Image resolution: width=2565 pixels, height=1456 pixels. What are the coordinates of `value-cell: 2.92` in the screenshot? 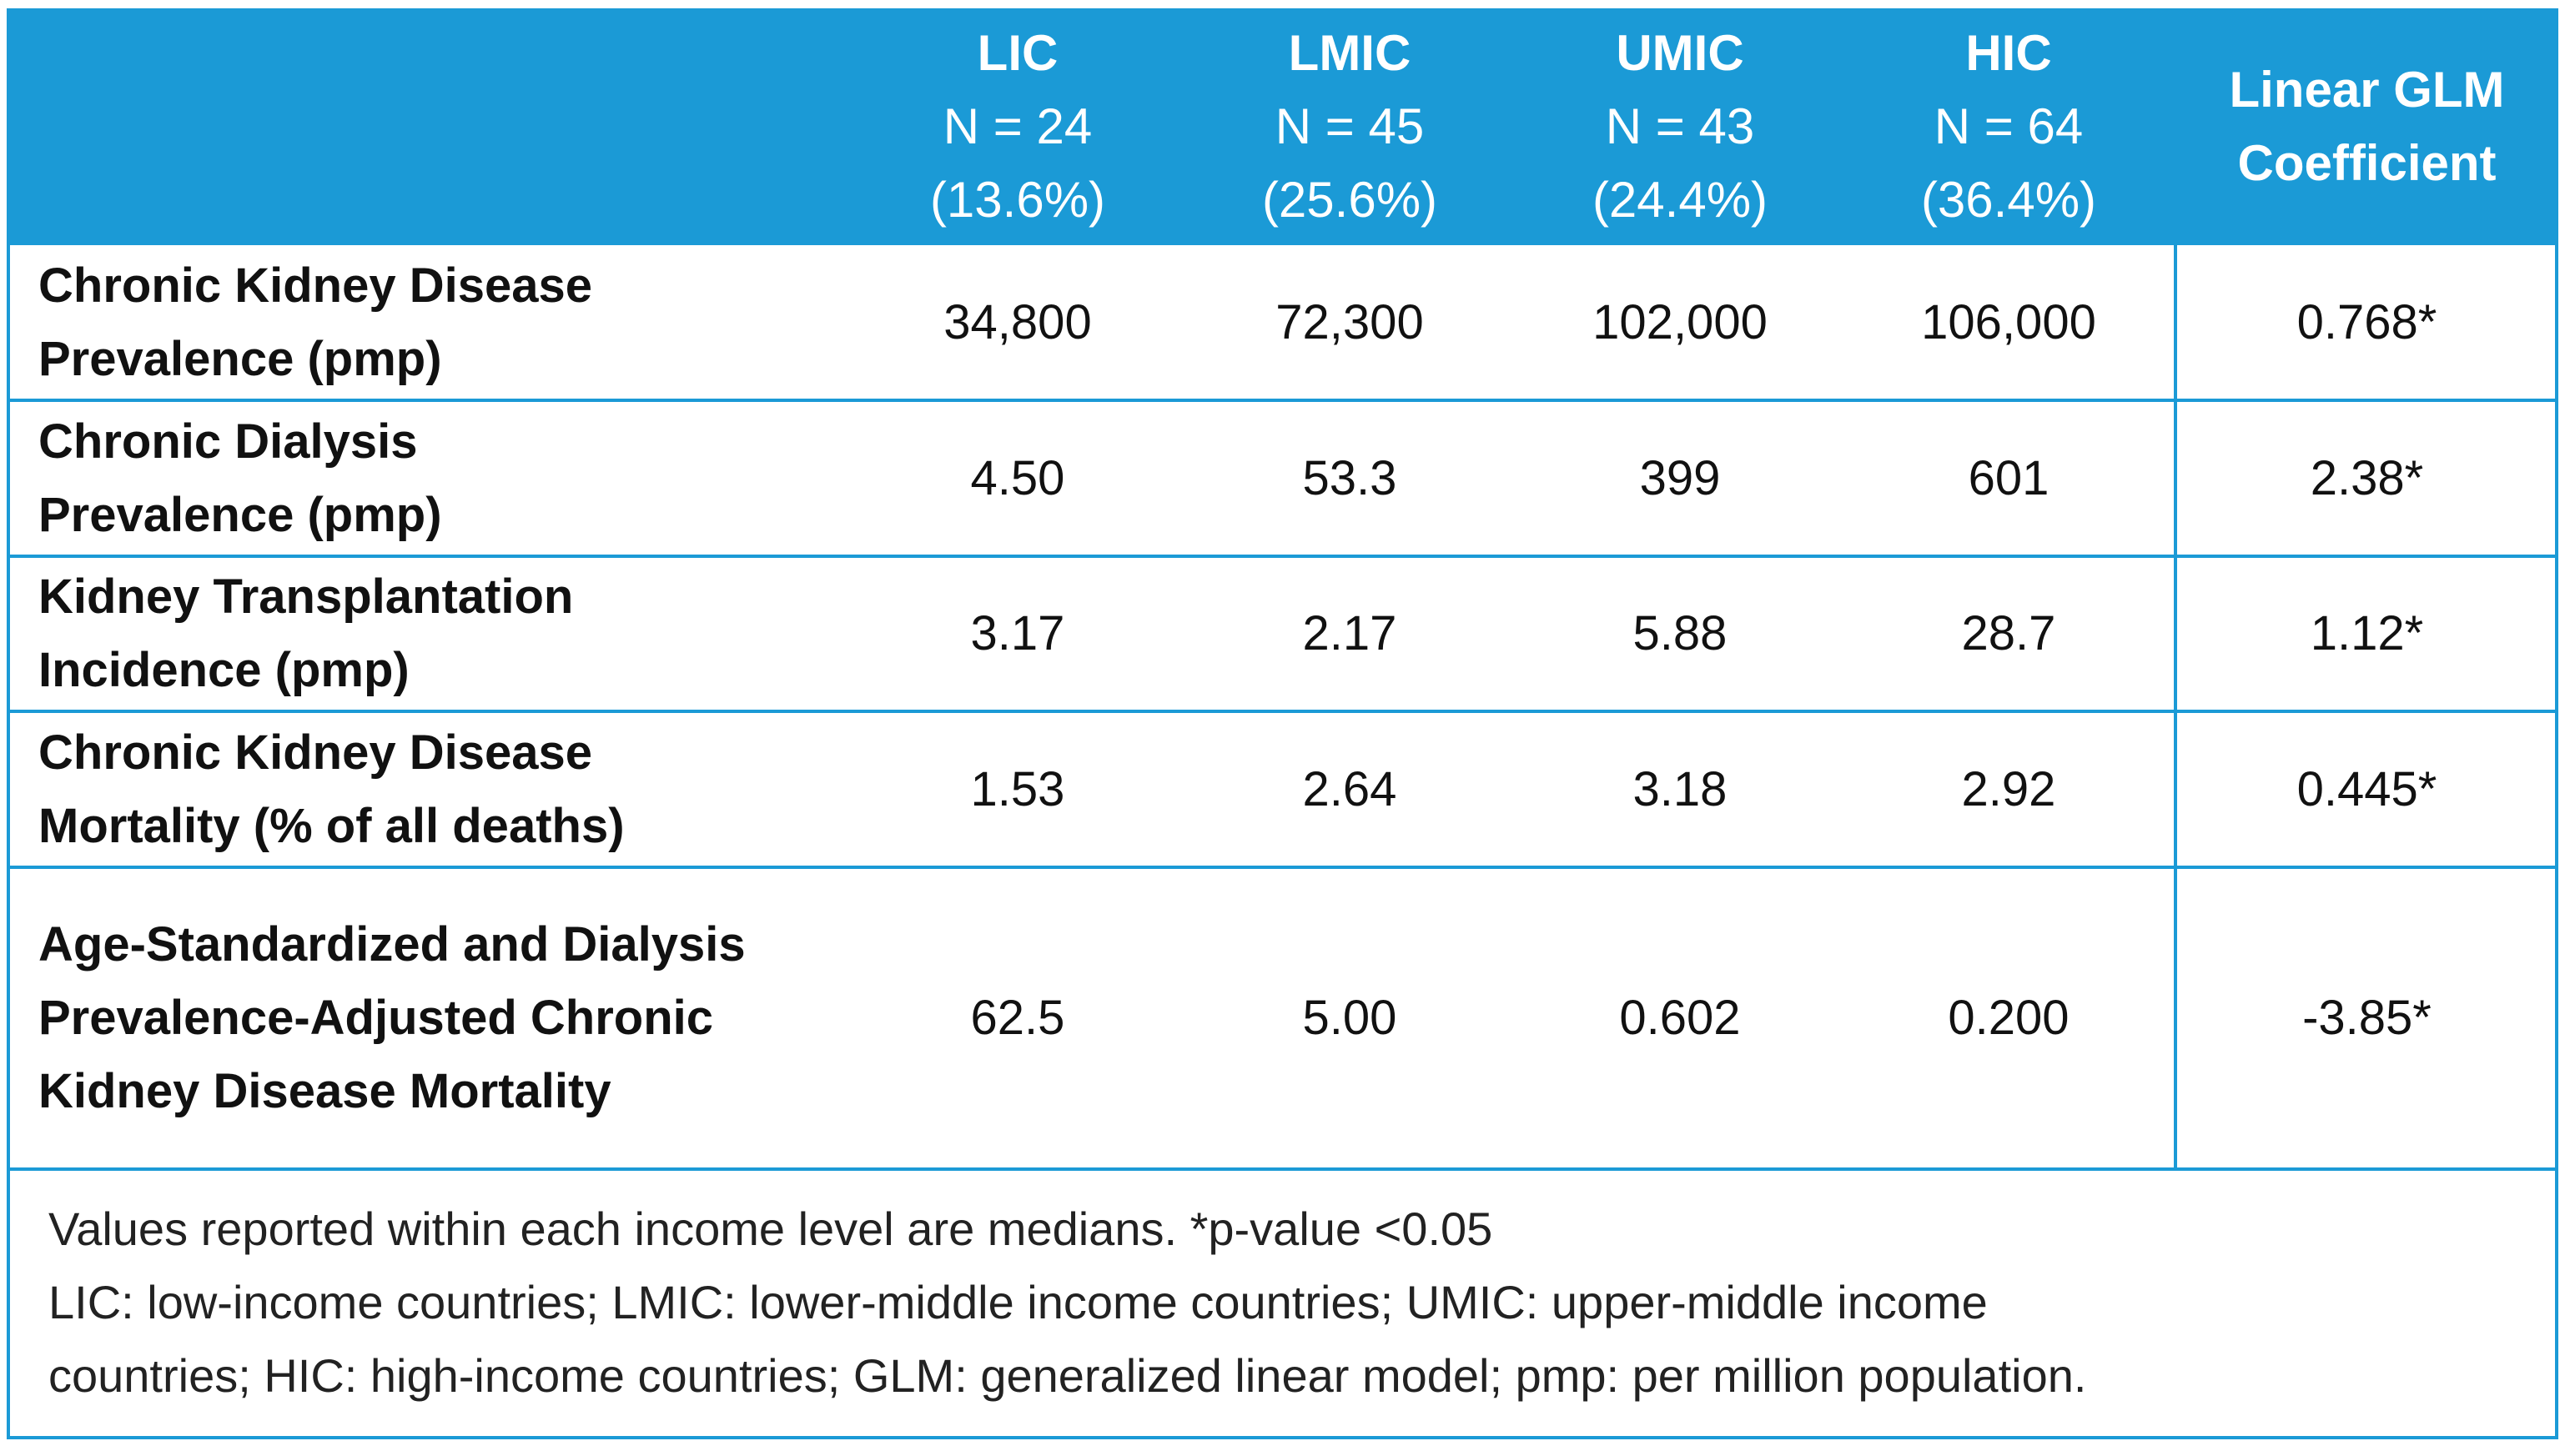 It's located at (2009, 789).